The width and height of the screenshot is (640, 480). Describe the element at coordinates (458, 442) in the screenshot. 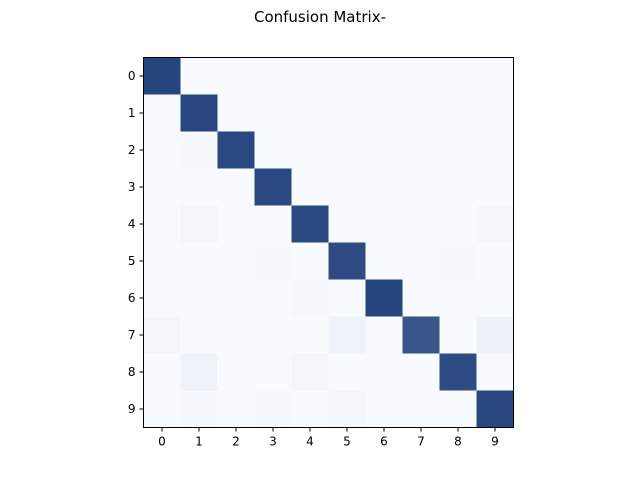

I see `x-tick-label: 8` at that location.